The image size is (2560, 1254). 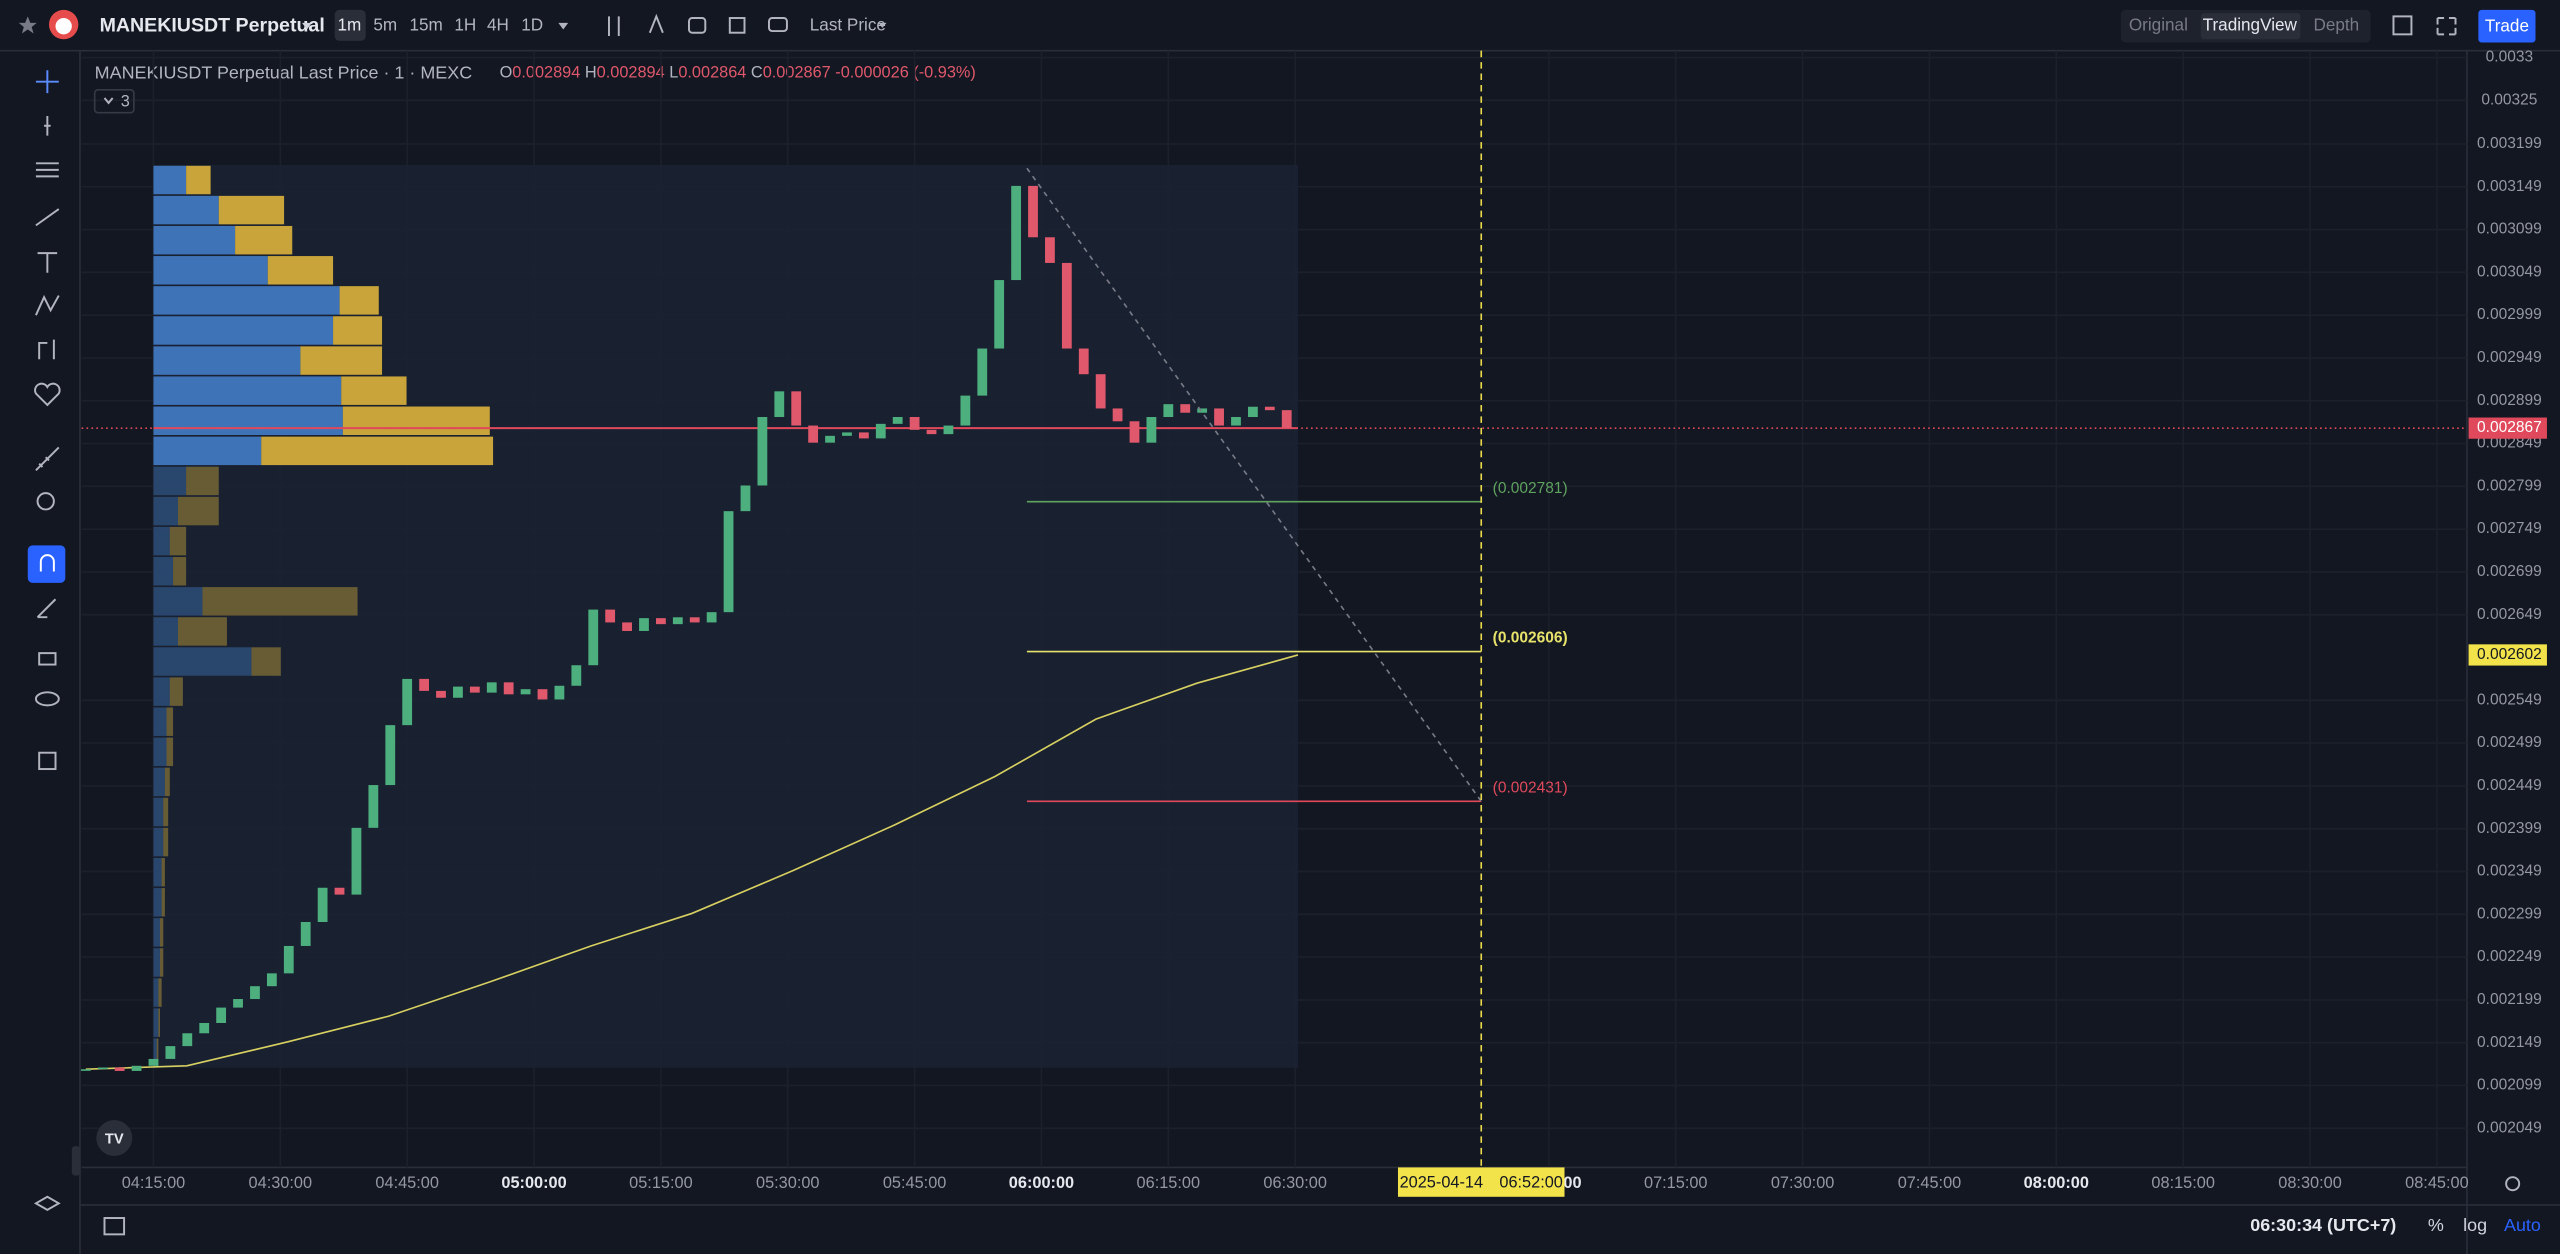 What do you see at coordinates (114, 1138) in the screenshot?
I see `tv-logo` at bounding box center [114, 1138].